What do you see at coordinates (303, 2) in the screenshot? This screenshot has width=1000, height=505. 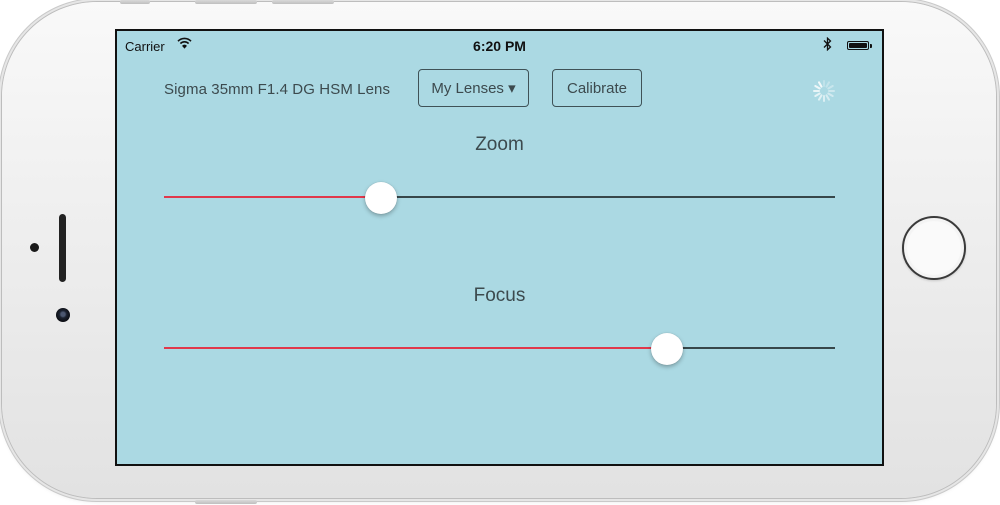 I see `volume-down-button` at bounding box center [303, 2].